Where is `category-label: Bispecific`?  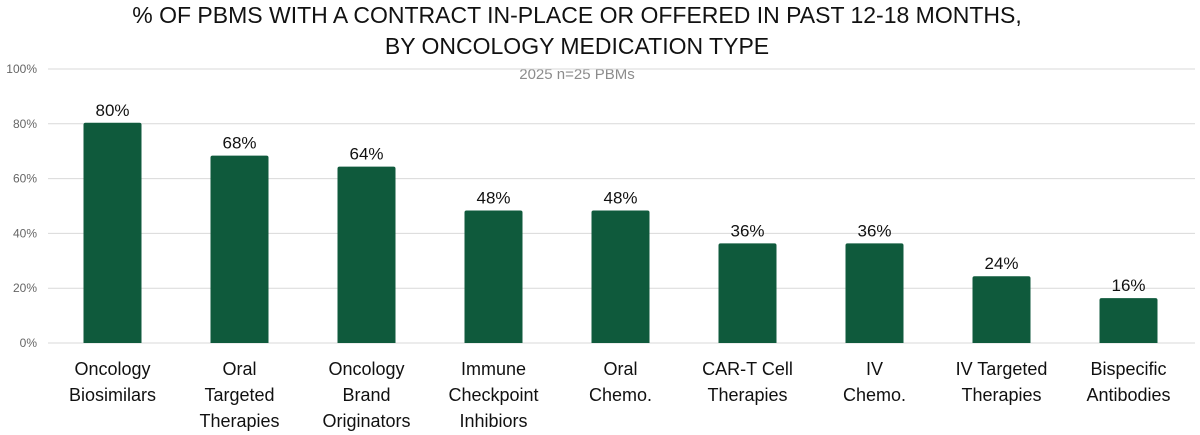 category-label: Bispecific is located at coordinates (1128, 369).